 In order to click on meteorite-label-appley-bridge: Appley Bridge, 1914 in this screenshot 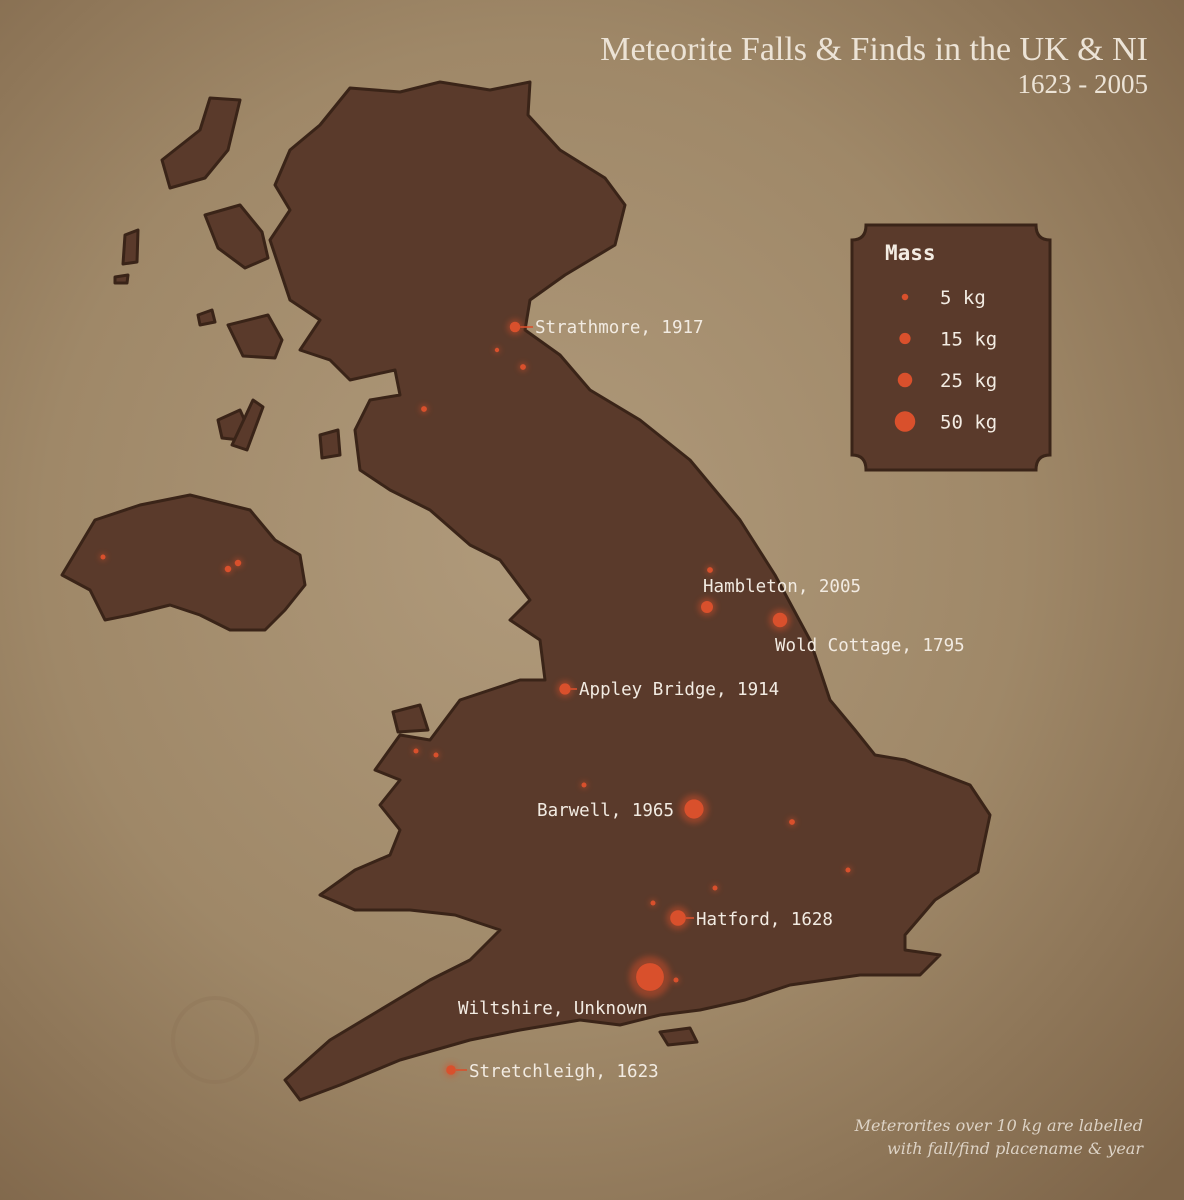, I will do `click(679, 690)`.